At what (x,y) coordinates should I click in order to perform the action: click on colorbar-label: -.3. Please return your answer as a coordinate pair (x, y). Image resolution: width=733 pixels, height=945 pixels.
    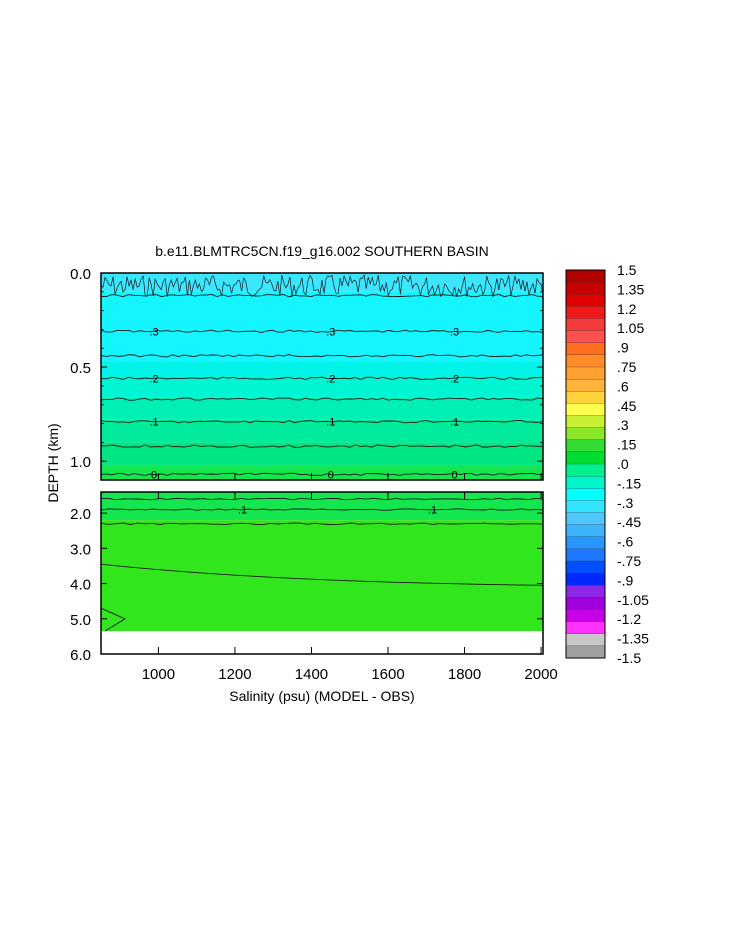
    Looking at the image, I should click on (625, 503).